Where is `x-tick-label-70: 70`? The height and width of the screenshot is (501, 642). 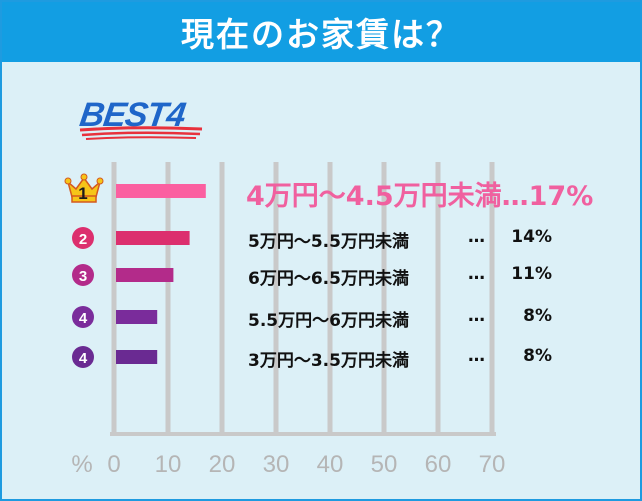
x-tick-label-70: 70 is located at coordinates (492, 464).